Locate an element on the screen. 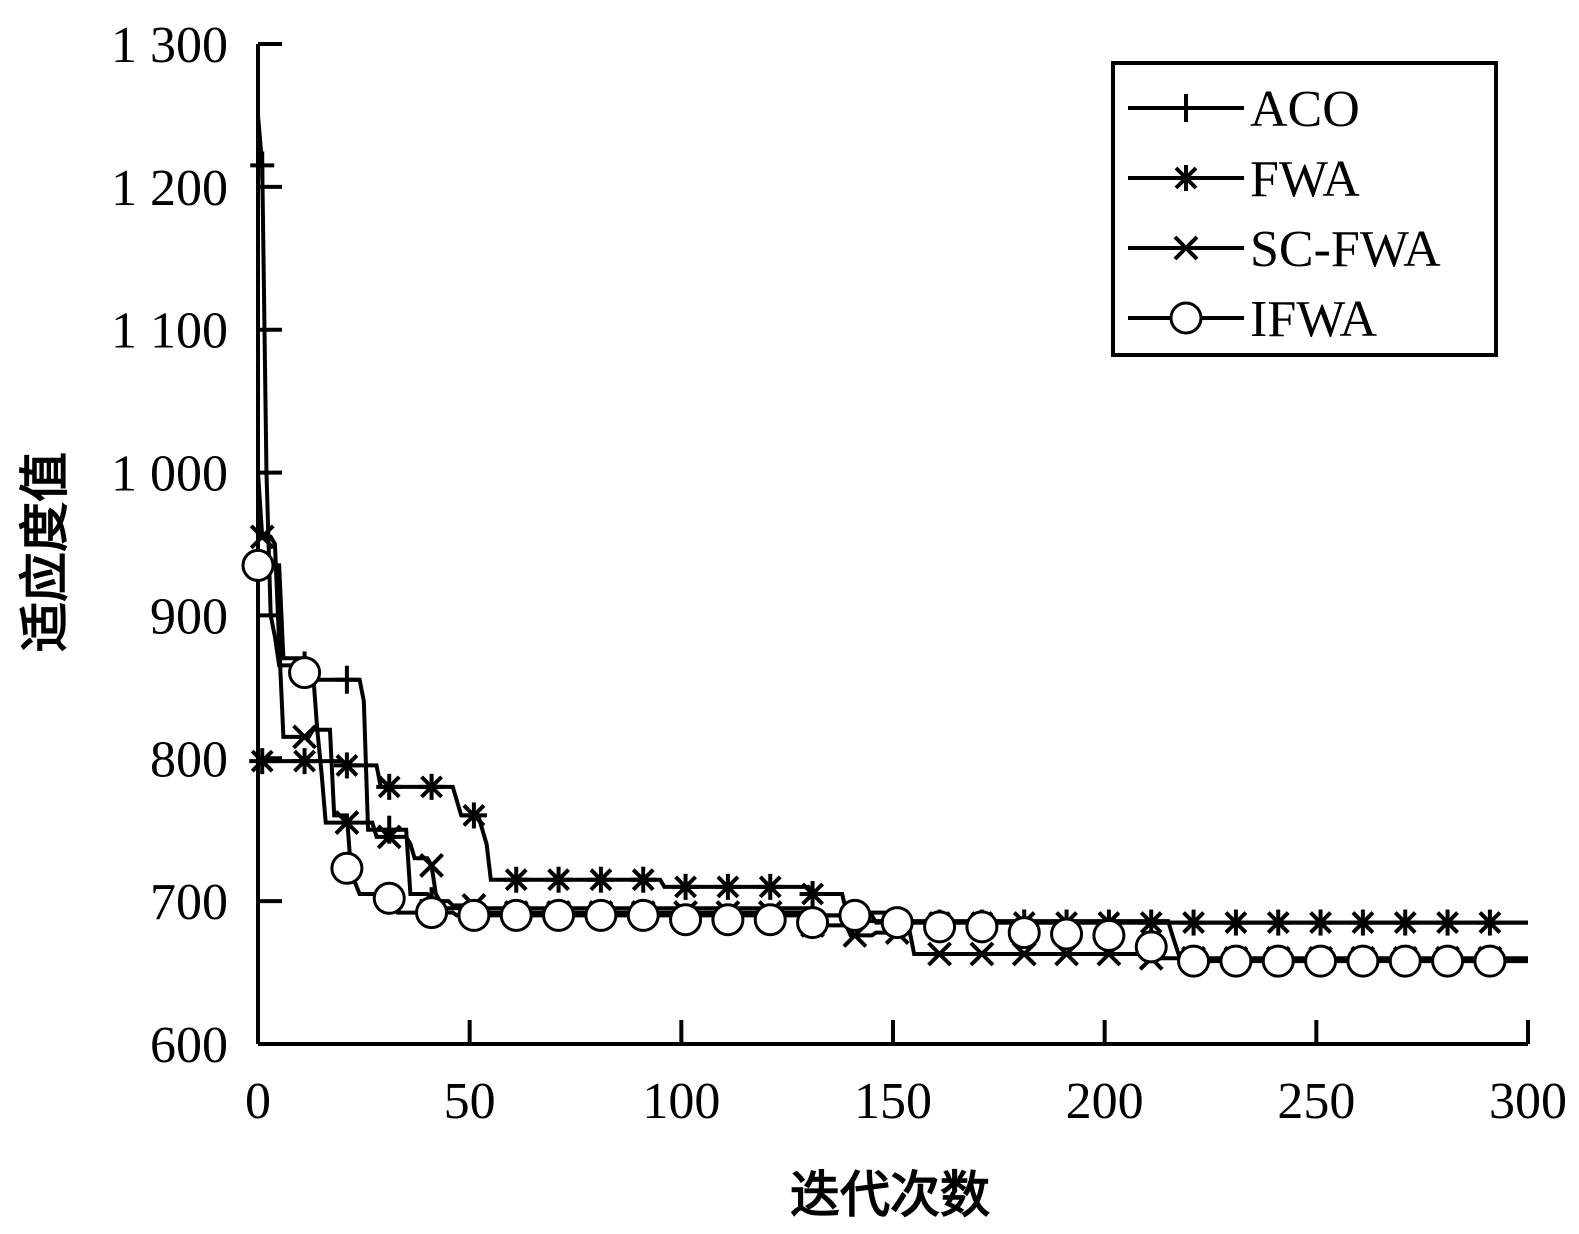 The image size is (1579, 1234). y-tick-label: 600 is located at coordinates (189, 1045).